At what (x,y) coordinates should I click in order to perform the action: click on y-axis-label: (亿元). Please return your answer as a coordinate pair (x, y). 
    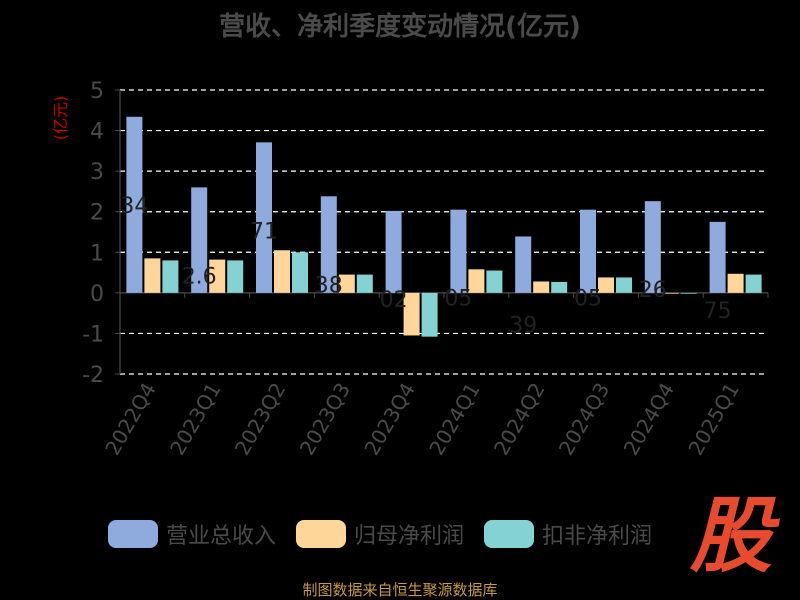
    Looking at the image, I should click on (60, 118).